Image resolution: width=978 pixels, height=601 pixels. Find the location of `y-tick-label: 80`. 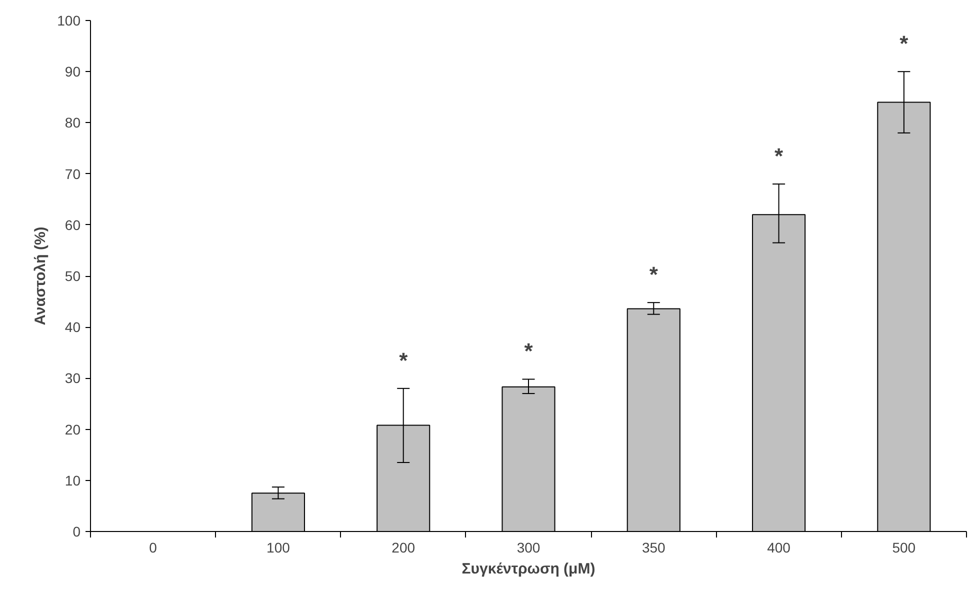

y-tick-label: 80 is located at coordinates (72, 122).